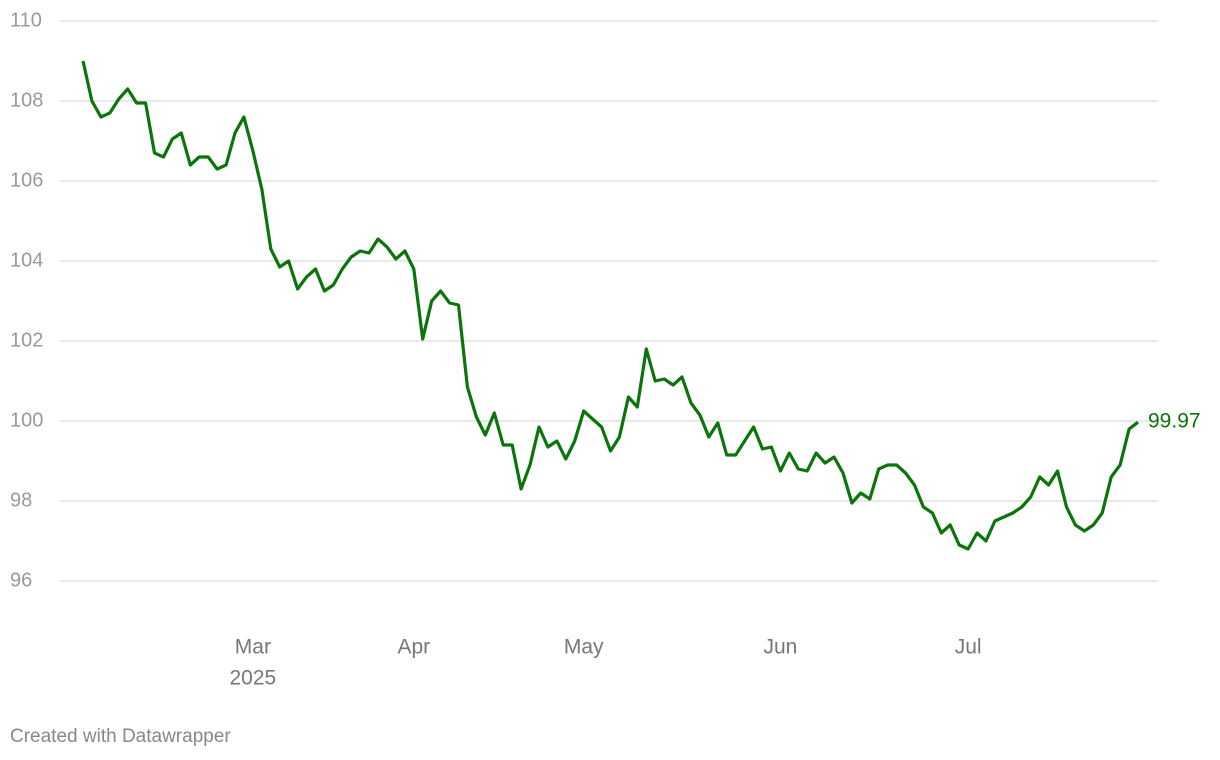  What do you see at coordinates (26, 180) in the screenshot?
I see `y-tick-label: 106` at bounding box center [26, 180].